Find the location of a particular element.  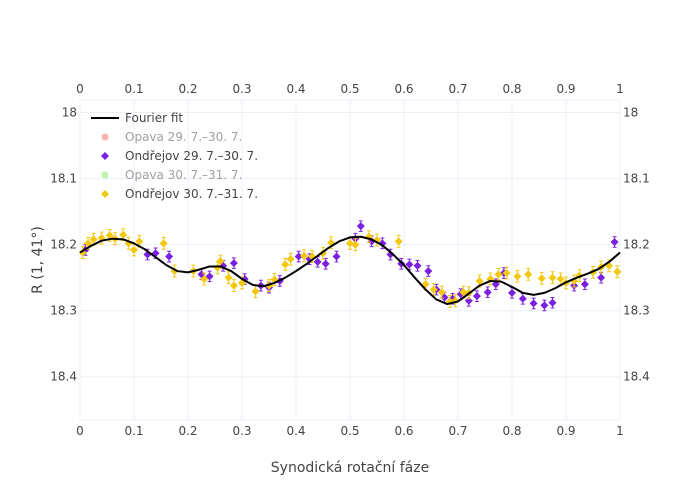

legend-label: Ondřejov 30. 7.–31. 7. is located at coordinates (191, 194).